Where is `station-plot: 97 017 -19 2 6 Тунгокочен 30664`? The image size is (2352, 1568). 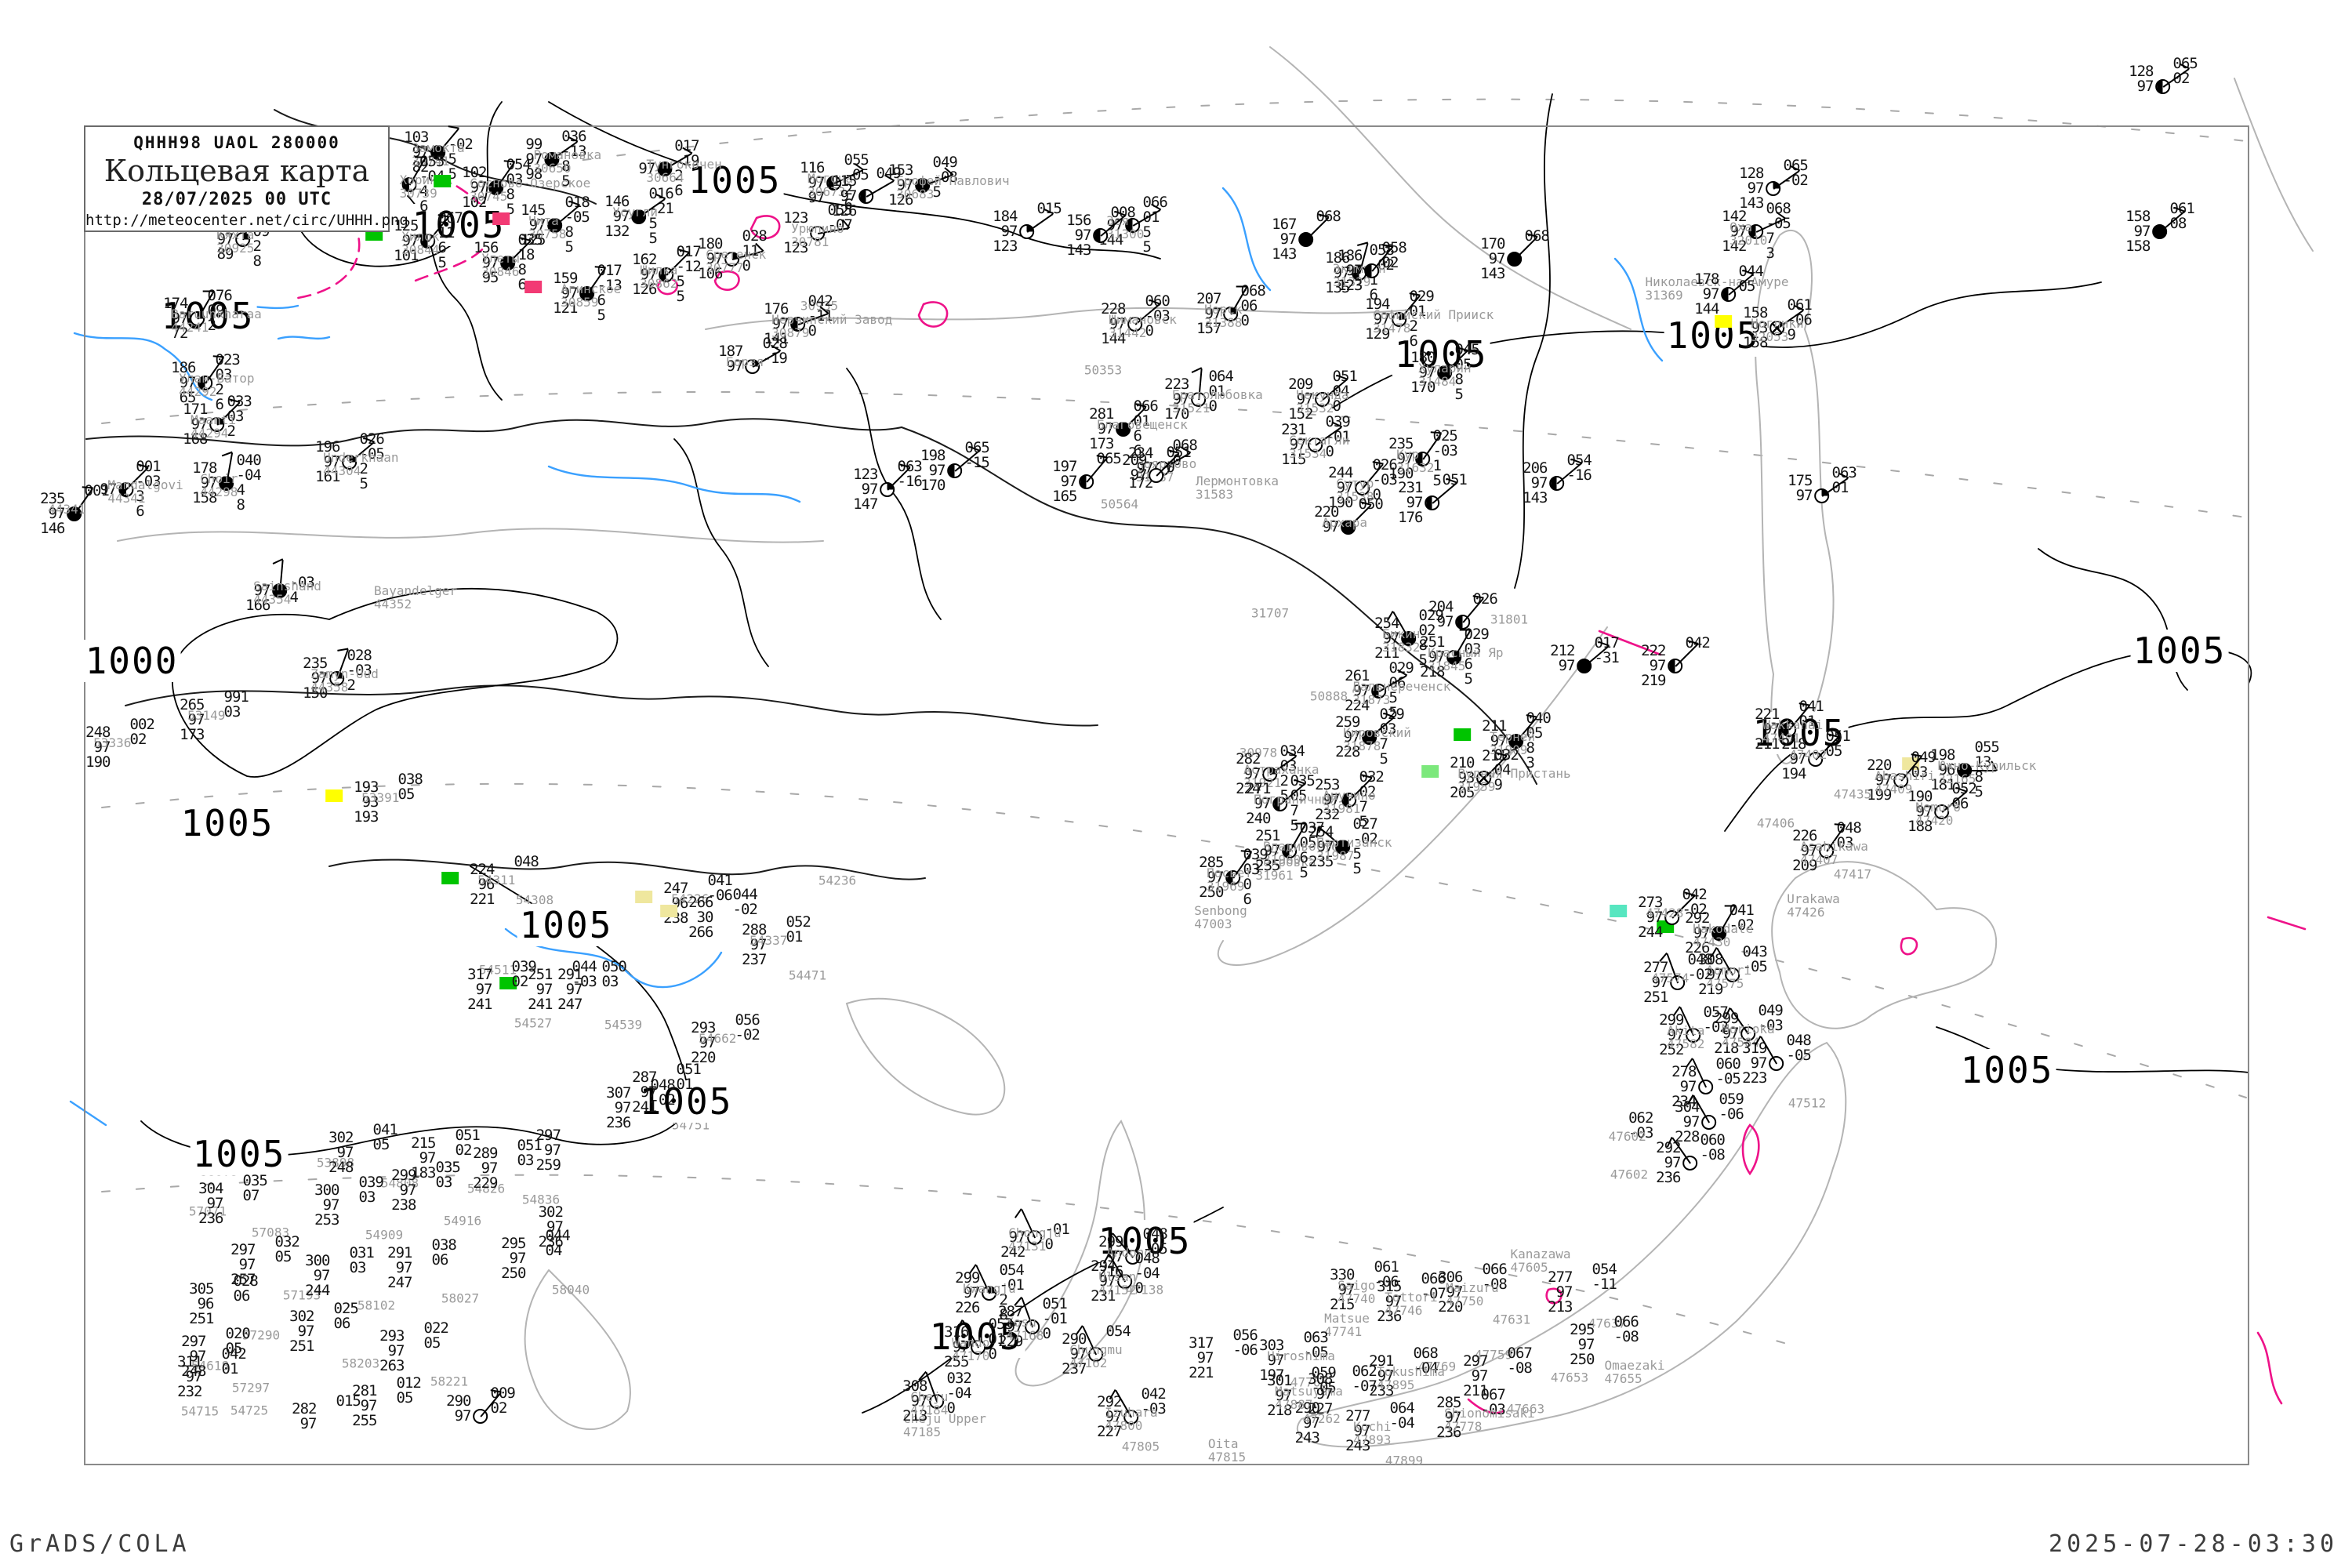
station-plot: 97 017 -19 2 6 Тунгокочен 30664 is located at coordinates (680, 168).